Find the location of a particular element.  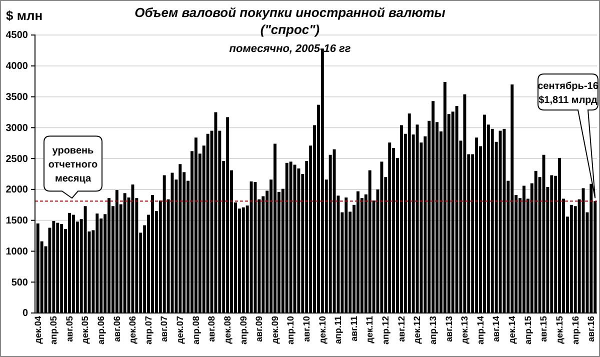

x-tick-label: дек.15 is located at coordinates (559, 330).